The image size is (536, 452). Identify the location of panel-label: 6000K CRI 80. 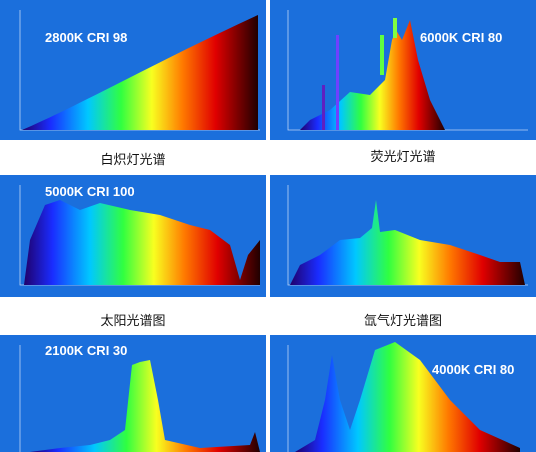
(461, 37).